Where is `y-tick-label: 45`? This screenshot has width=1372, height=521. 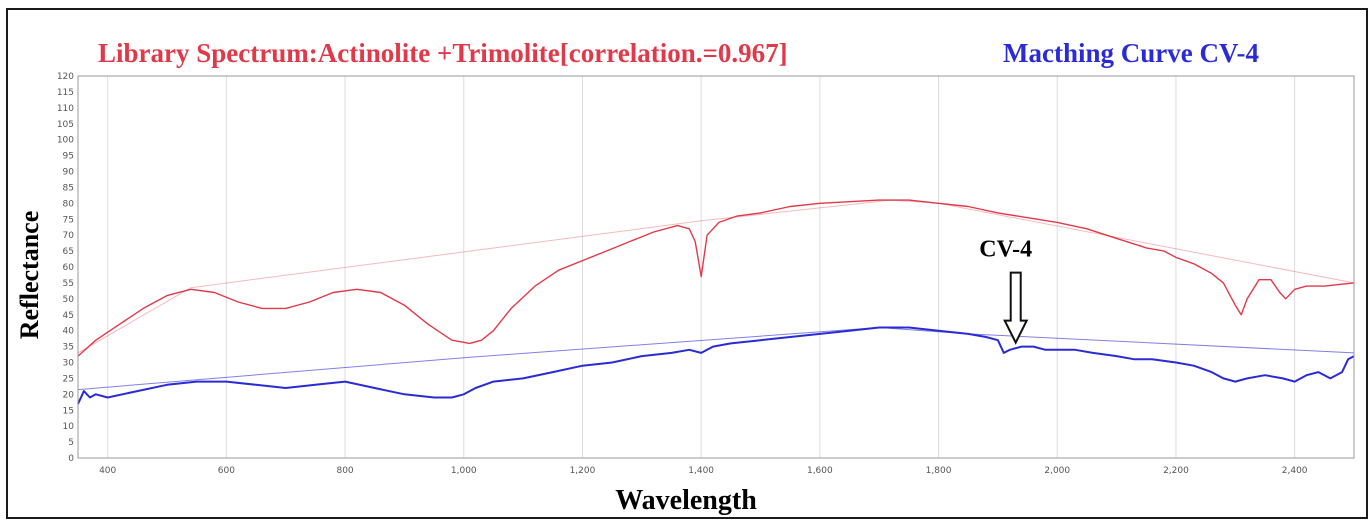
y-tick-label: 45 is located at coordinates (68, 316).